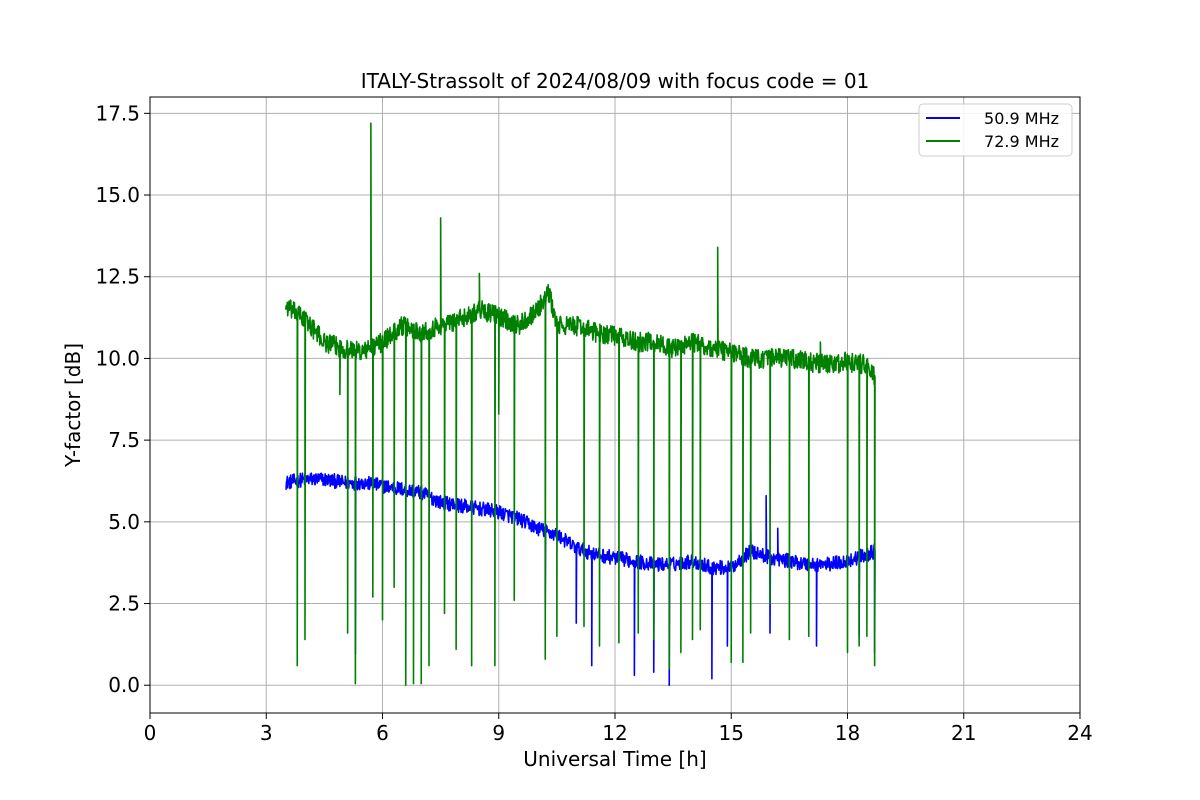 The width and height of the screenshot is (1200, 800). I want to click on y-axis-ticks: 0.0 2.5 5.0 7.5 10.0 12.5 15.0 17.5, so click(122, 399).